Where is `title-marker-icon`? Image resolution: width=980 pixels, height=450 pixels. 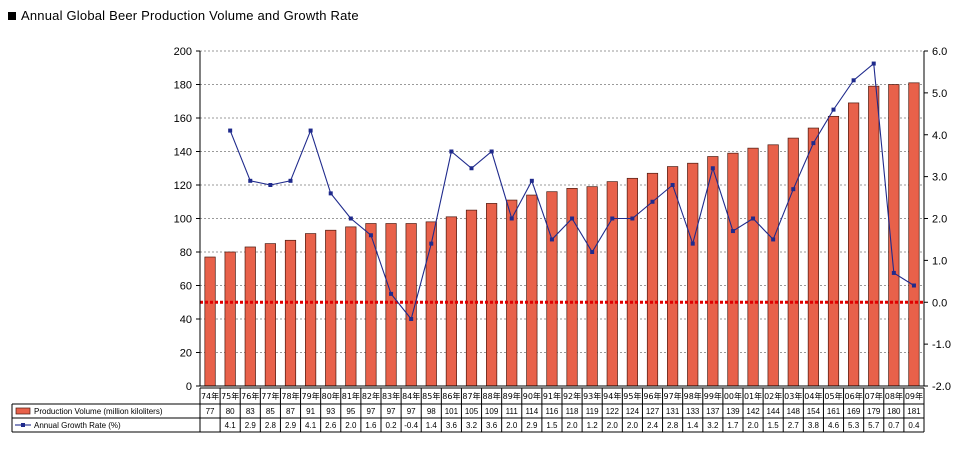
title-marker-icon is located at coordinates (12, 15).